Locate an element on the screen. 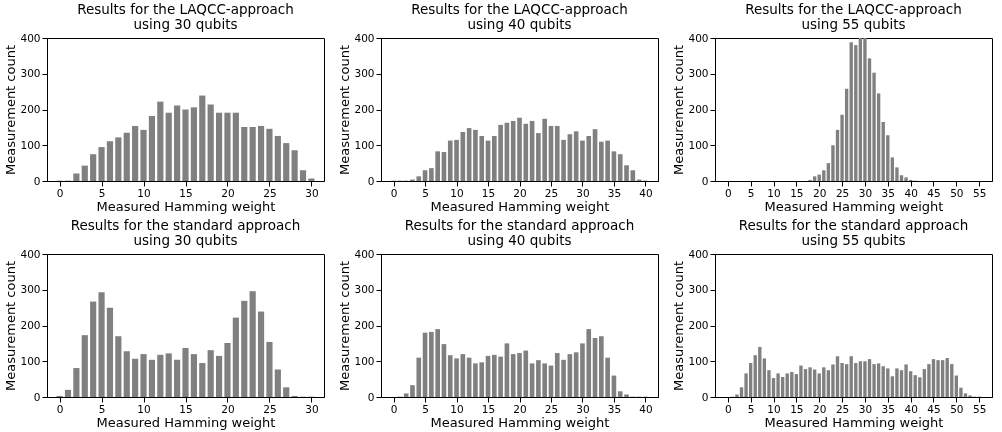 The image size is (1002, 432). chart-title: Results for the LAQCC-approach using 40 qubits is located at coordinates (519, 16).